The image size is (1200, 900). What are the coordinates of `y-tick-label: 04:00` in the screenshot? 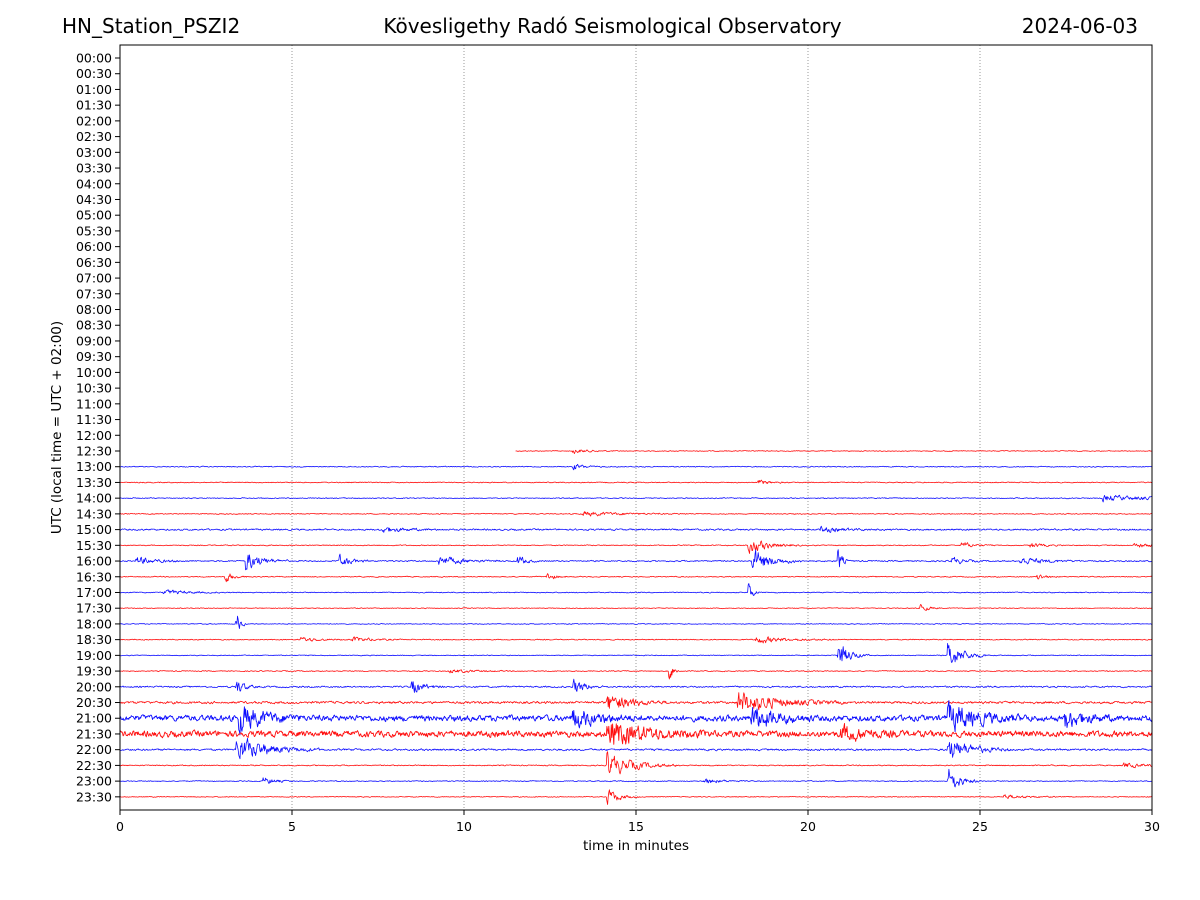 It's located at (94, 183).